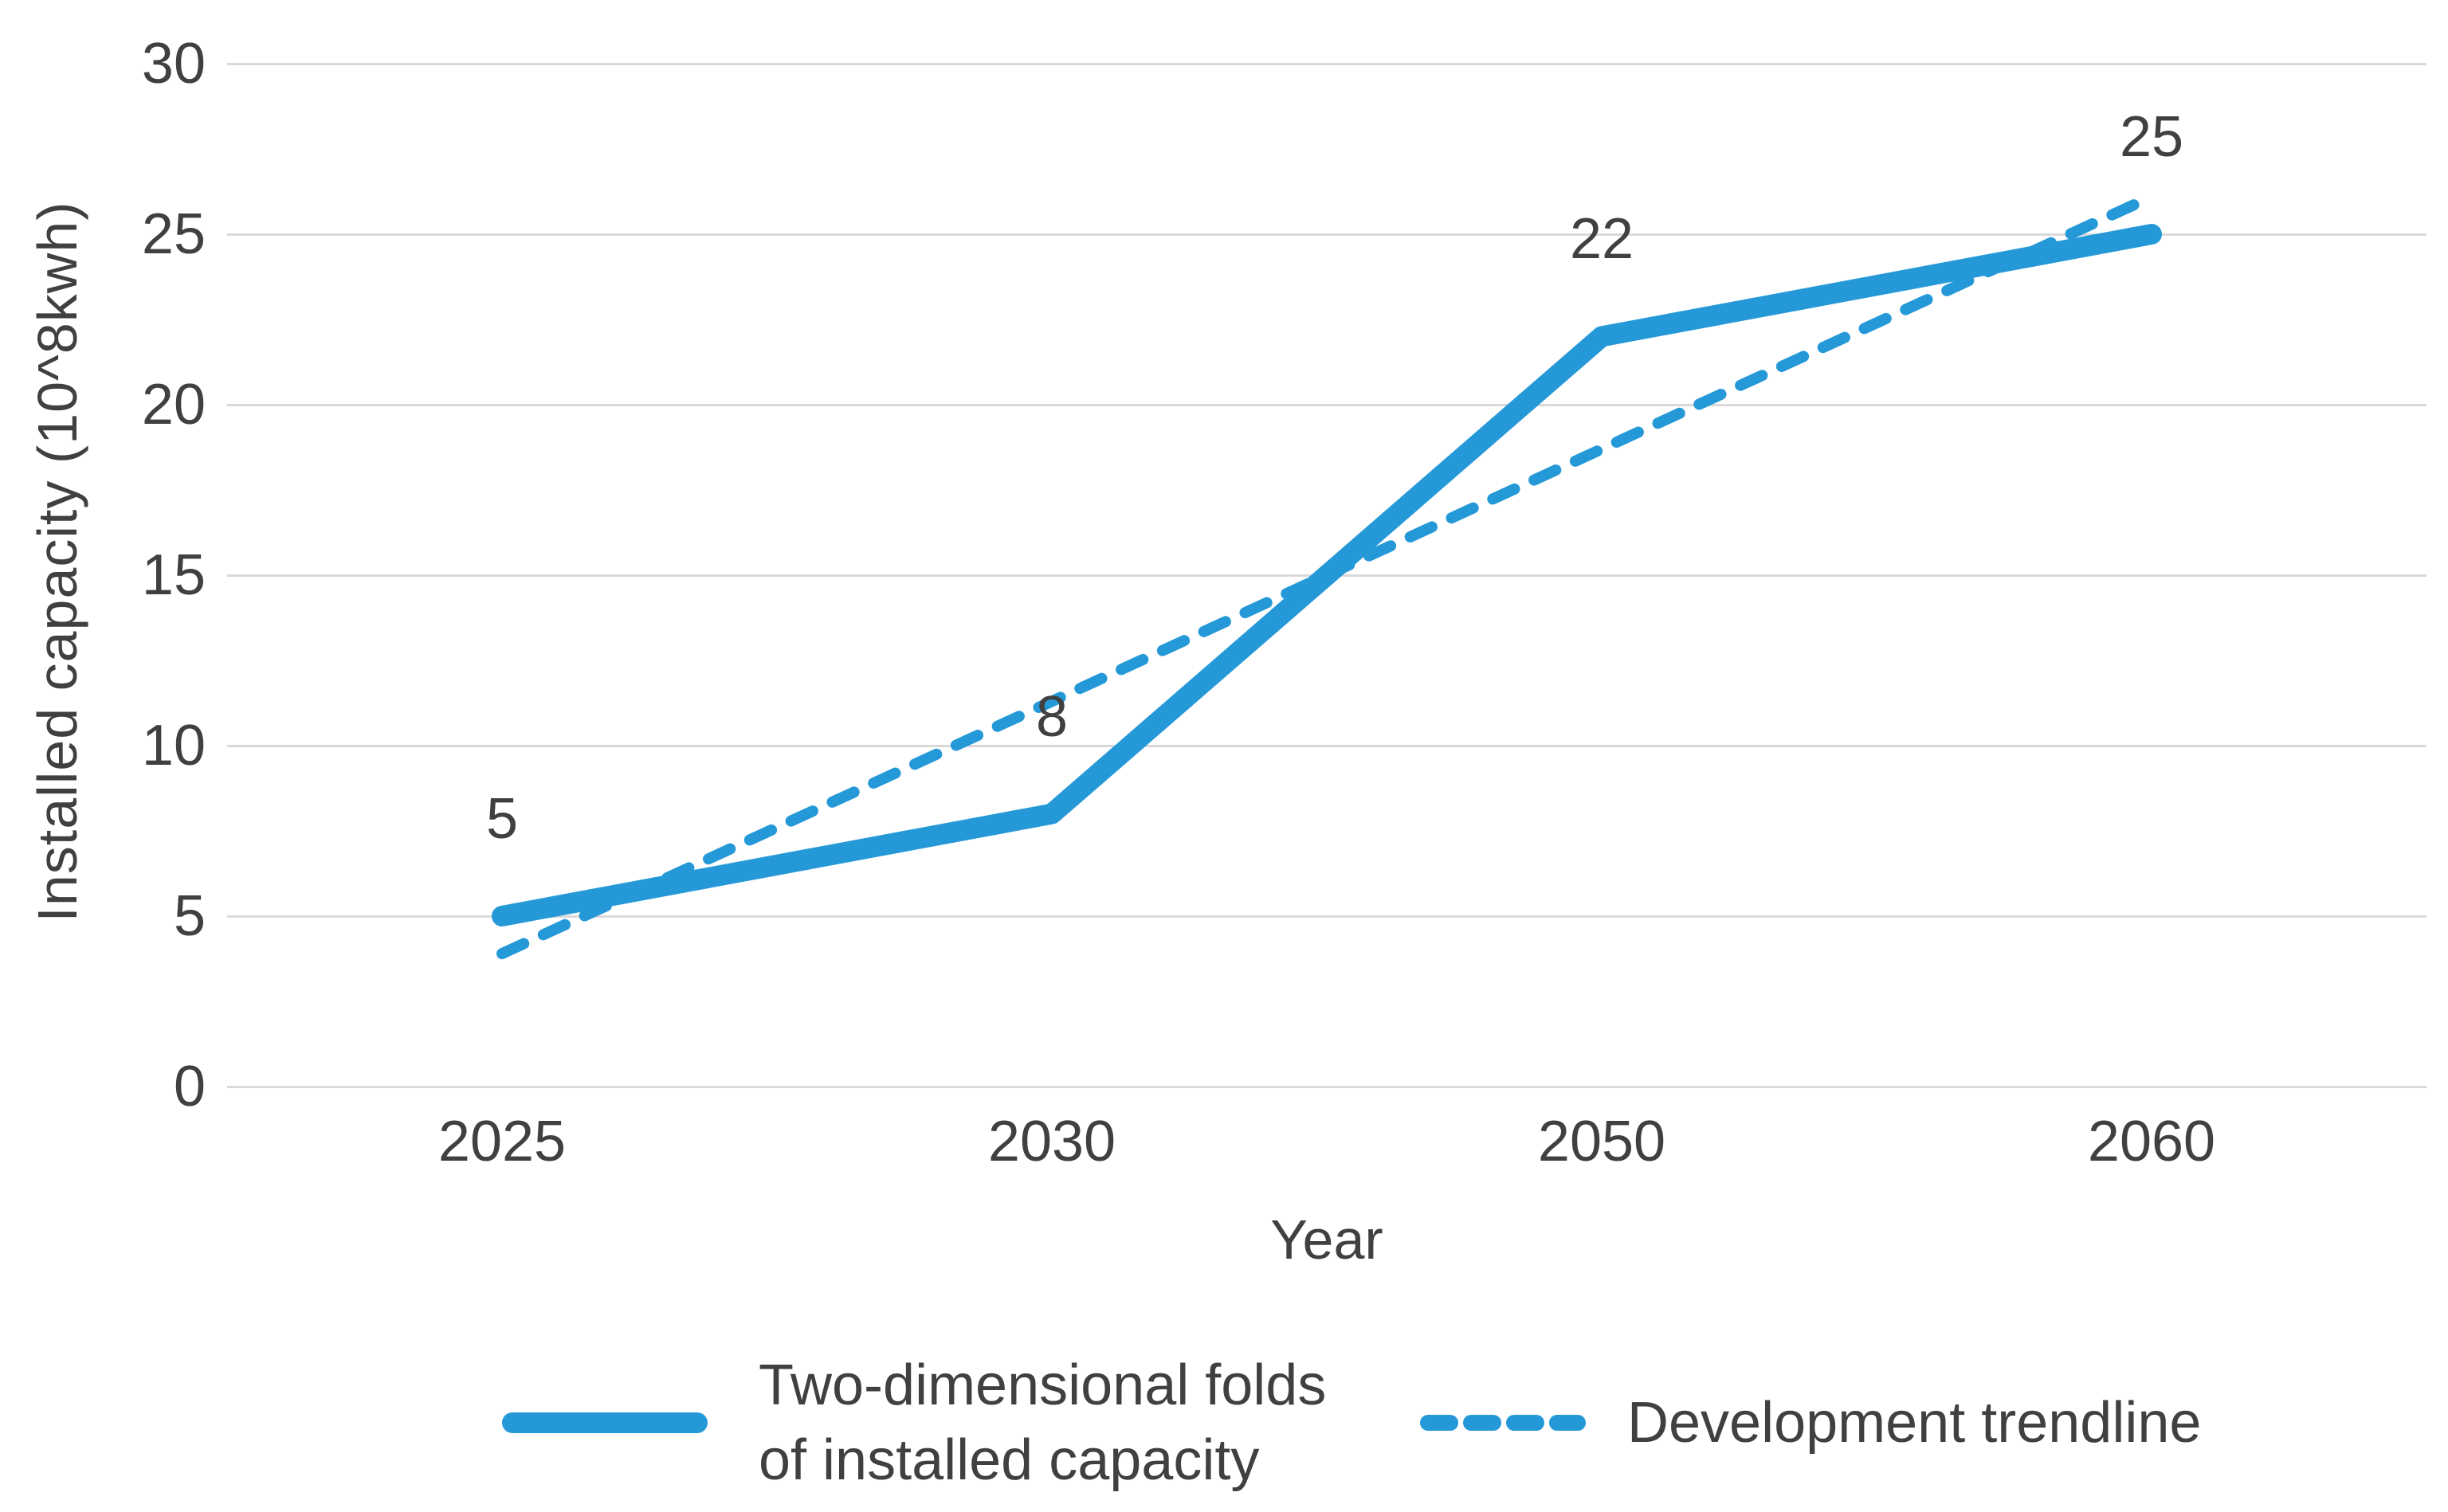 The height and width of the screenshot is (1512, 2448). I want to click on data-label-5: 5, so click(502, 819).